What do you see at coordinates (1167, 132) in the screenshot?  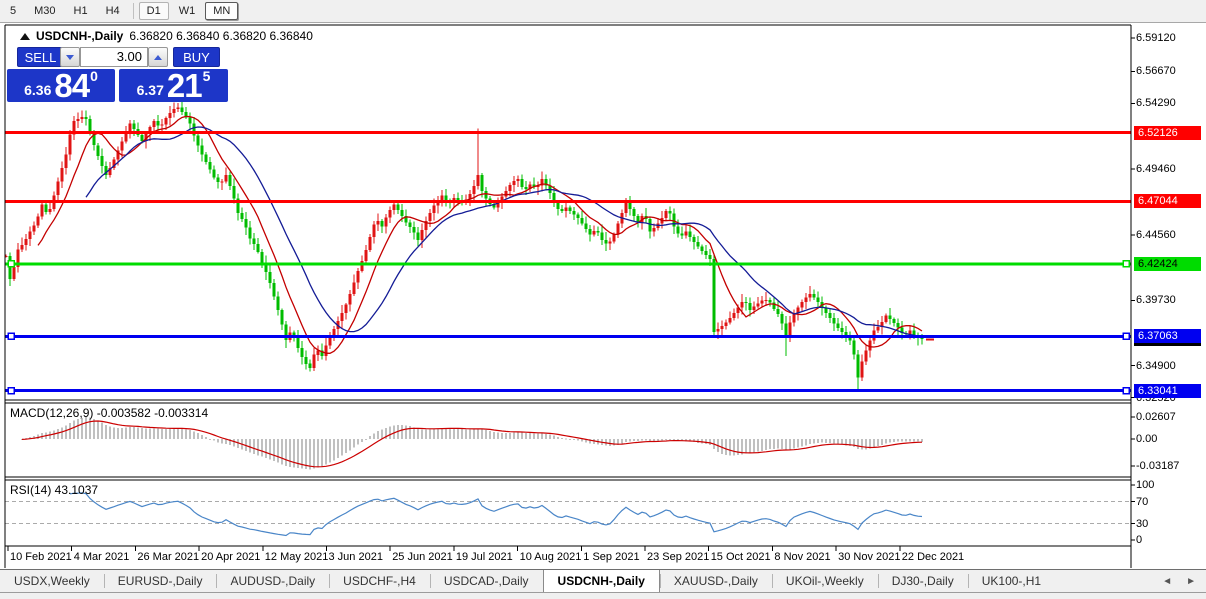 I see `level-price-badge-6.52126: 6.52126` at bounding box center [1167, 132].